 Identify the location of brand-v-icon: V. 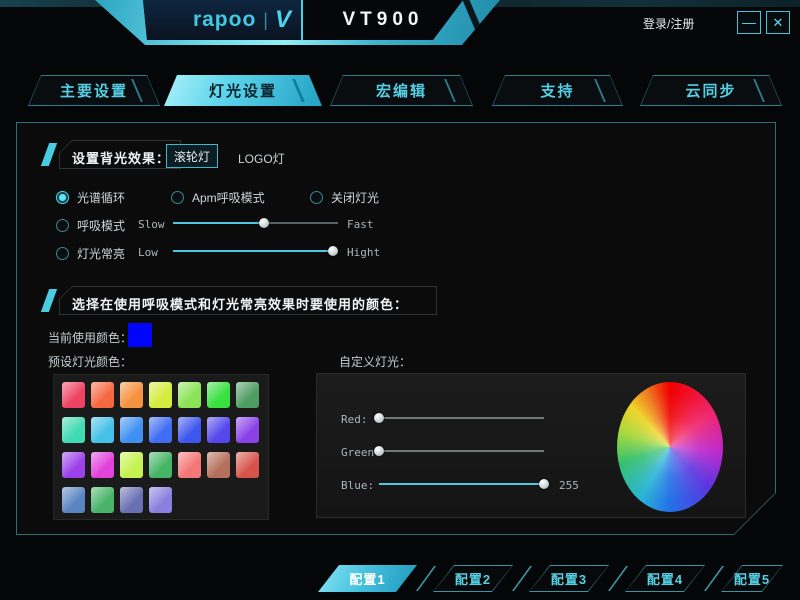
(282, 19).